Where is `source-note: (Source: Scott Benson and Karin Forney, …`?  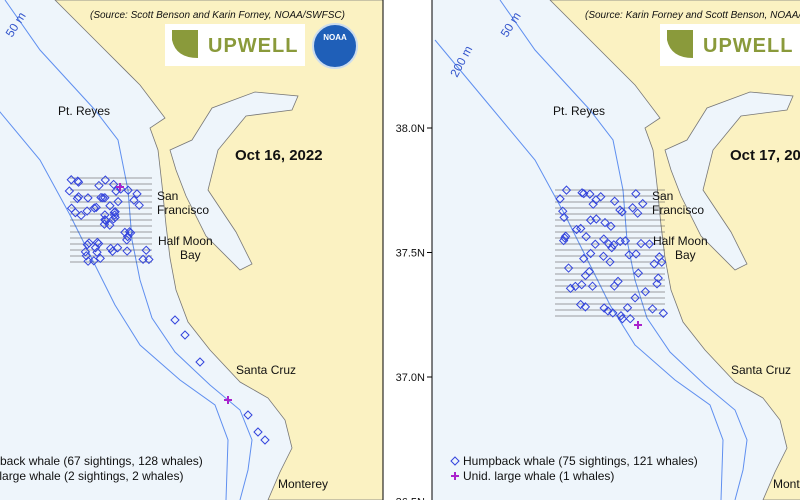
source-note: (Source: Scott Benson and Karin Forney, … is located at coordinates (217, 15).